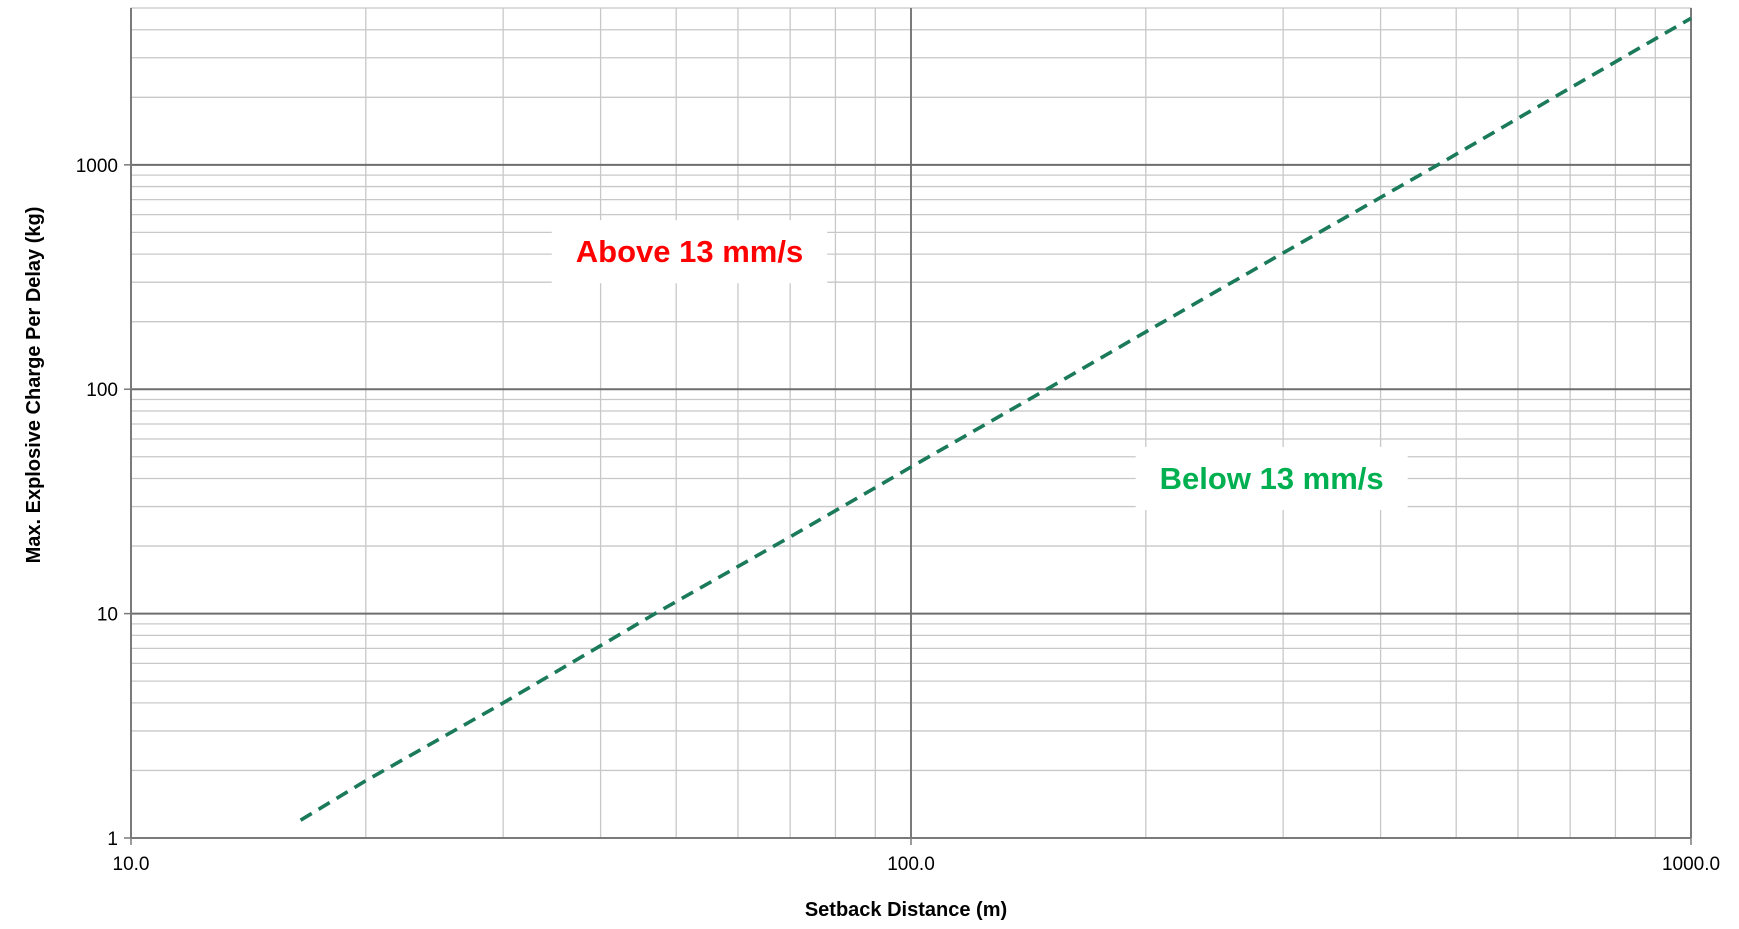  What do you see at coordinates (112, 839) in the screenshot?
I see `y-tick-label: 1` at bounding box center [112, 839].